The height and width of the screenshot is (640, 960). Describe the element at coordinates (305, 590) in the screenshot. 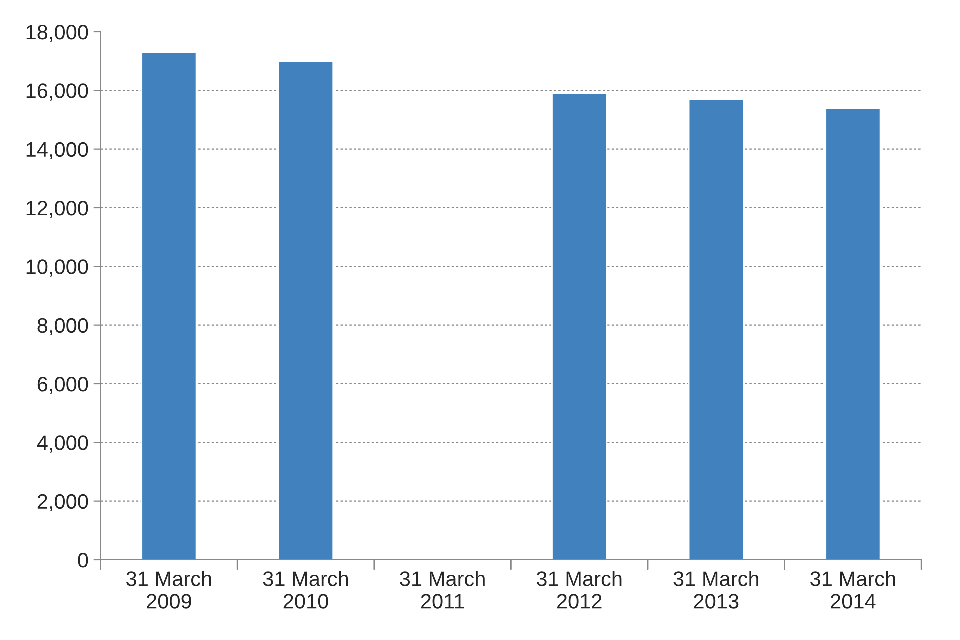

I see `x-tick-label: 31 March 2010` at that location.